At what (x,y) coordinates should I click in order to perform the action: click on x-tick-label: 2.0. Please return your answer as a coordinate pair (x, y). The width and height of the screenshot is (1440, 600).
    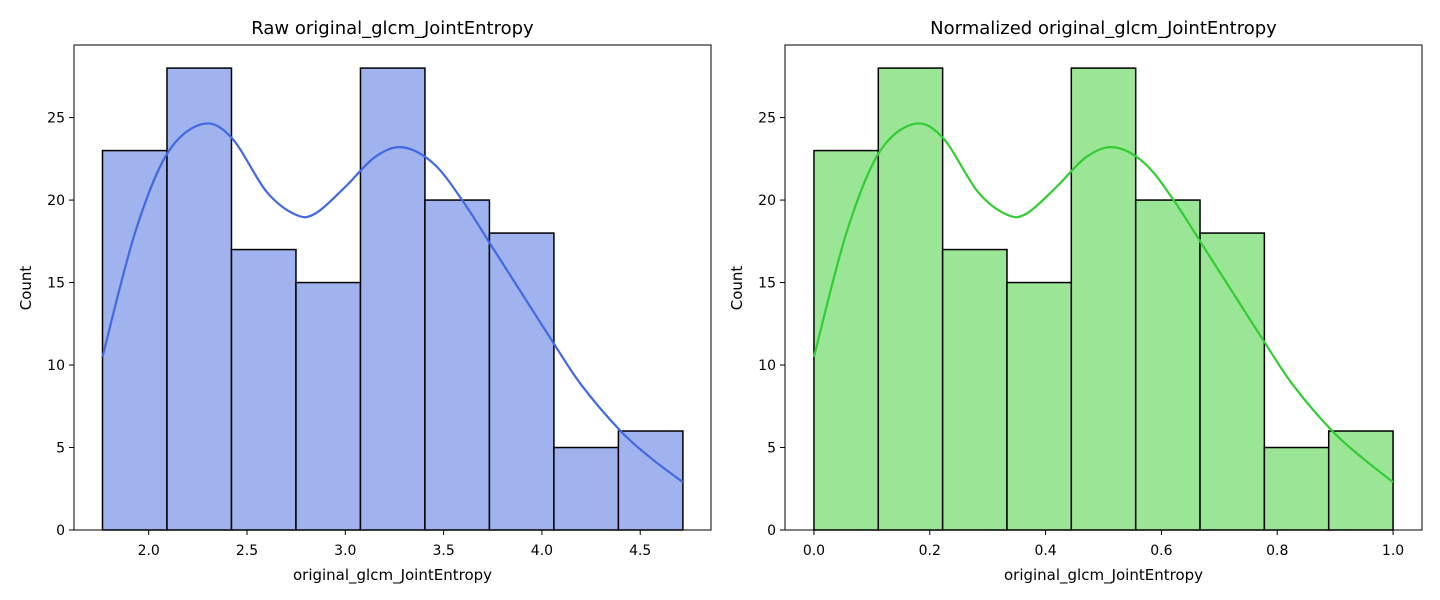
    Looking at the image, I should click on (149, 551).